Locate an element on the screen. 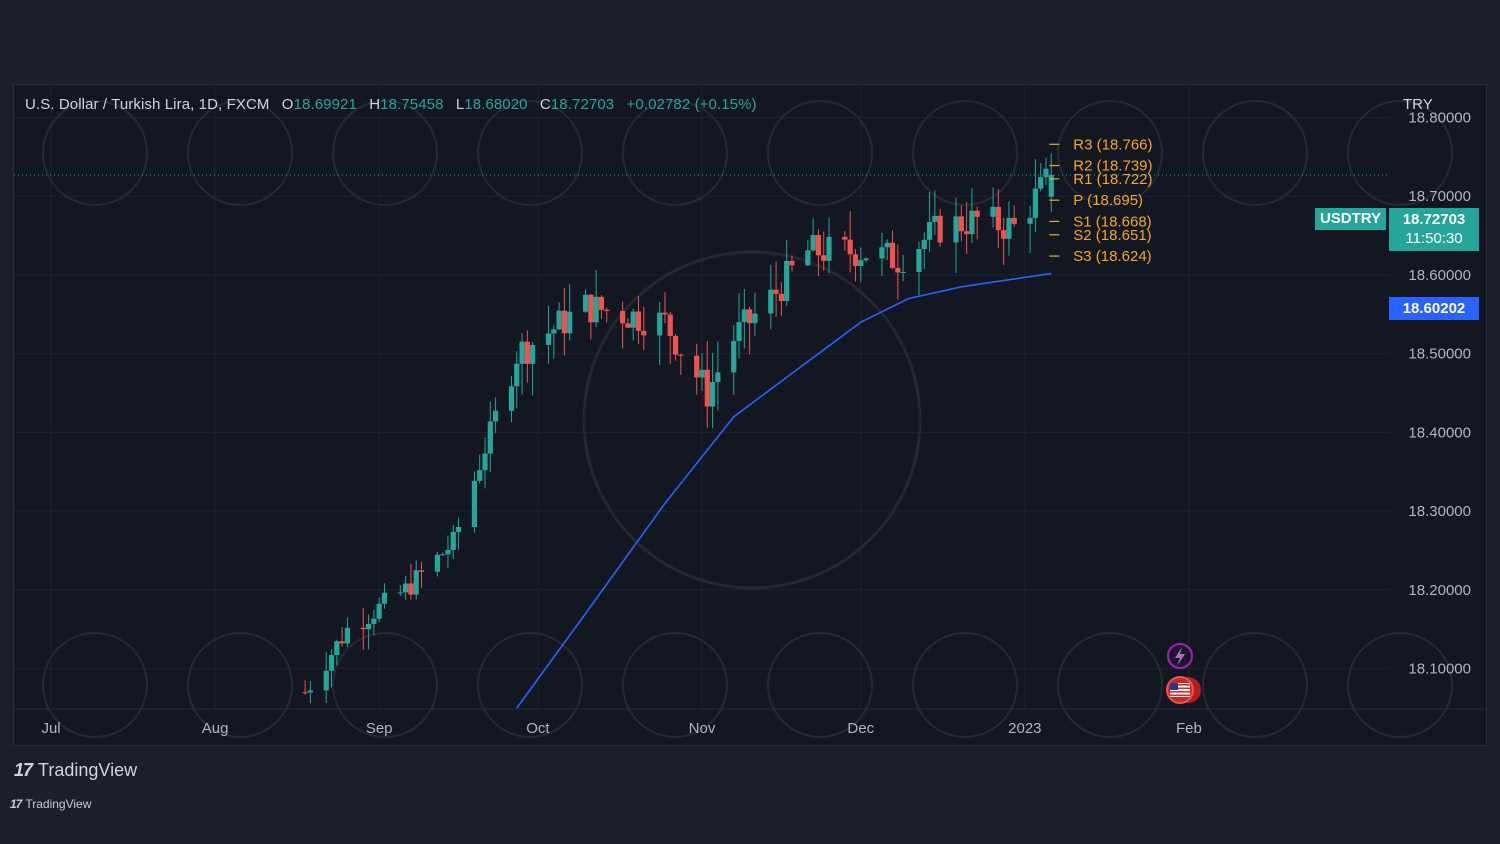  open-value: 18.69921 is located at coordinates (325, 104).